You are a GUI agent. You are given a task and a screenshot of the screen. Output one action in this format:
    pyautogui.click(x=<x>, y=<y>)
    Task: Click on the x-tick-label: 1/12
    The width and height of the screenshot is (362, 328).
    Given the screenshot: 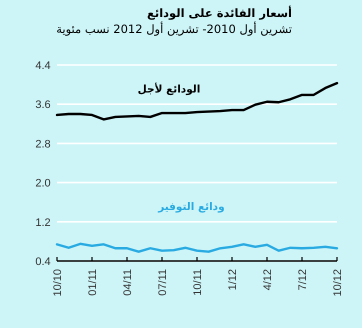 What is the action you would take?
    pyautogui.click(x=233, y=279)
    